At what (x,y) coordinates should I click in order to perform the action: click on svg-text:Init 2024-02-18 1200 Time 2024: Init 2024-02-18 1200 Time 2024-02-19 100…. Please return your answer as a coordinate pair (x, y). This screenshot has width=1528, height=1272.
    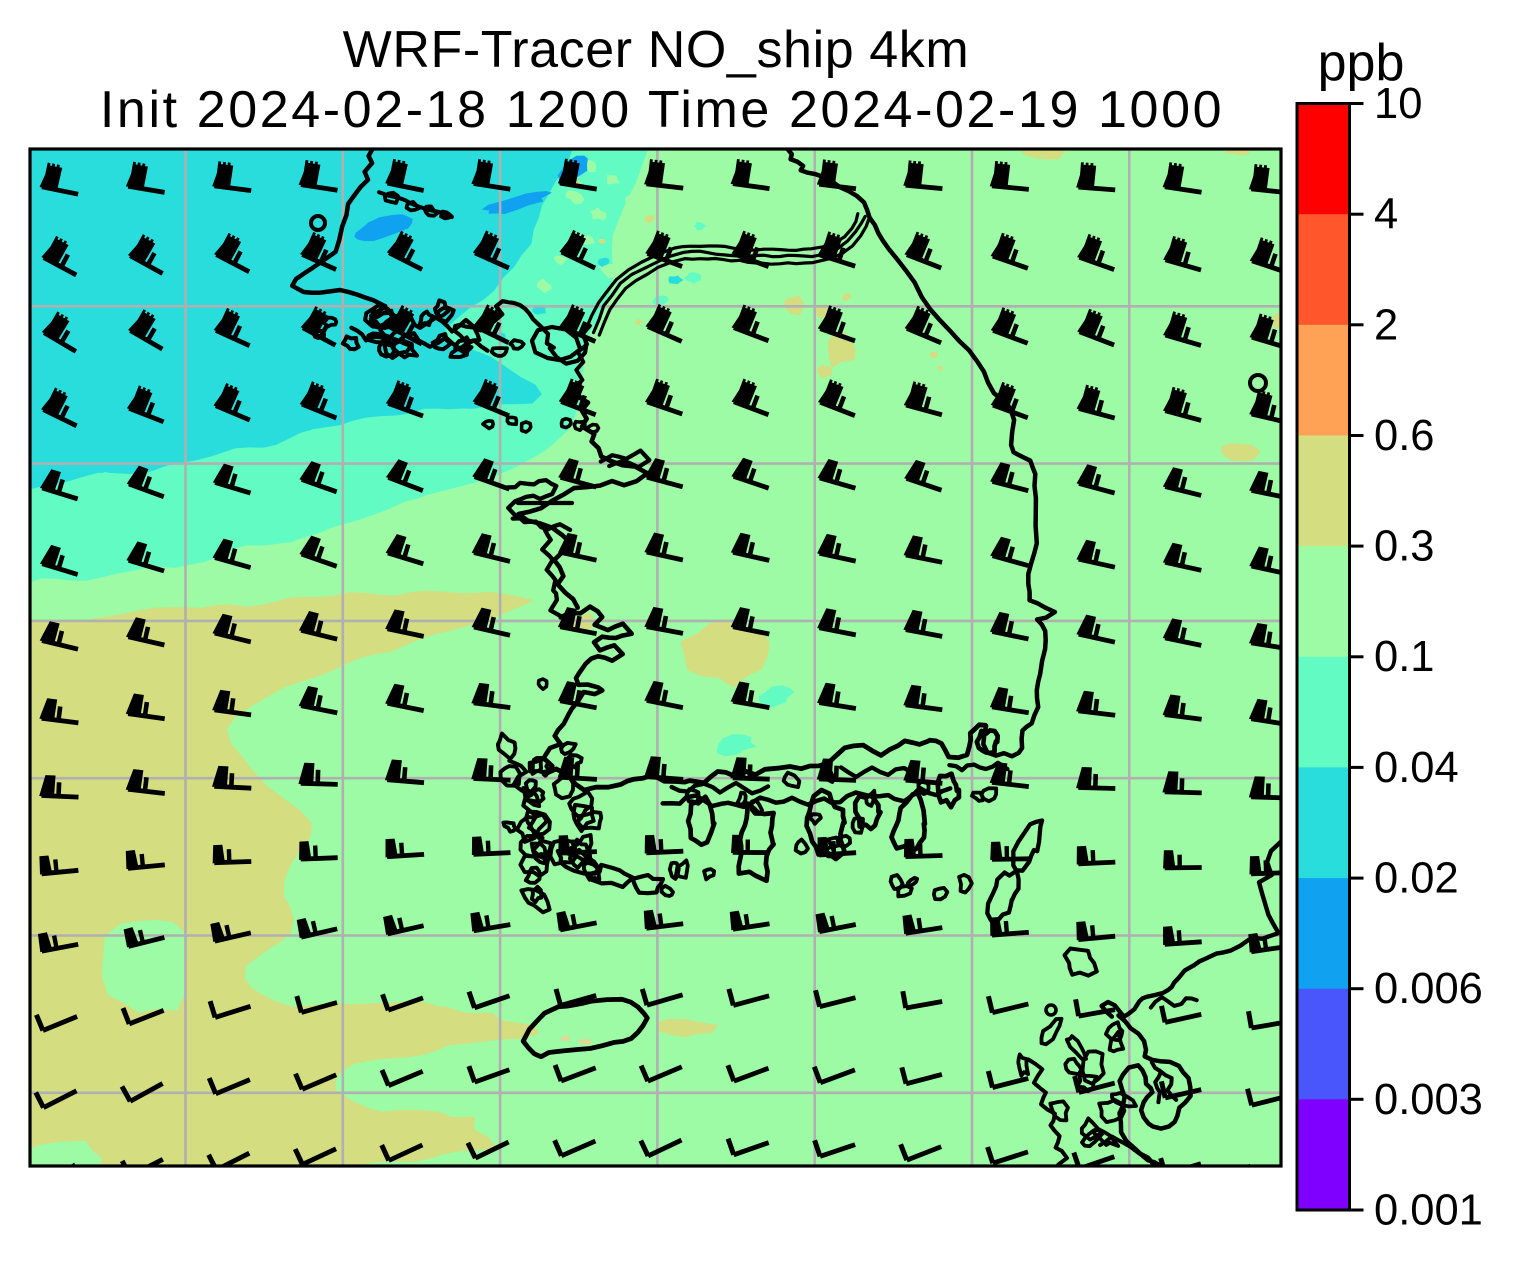
    Looking at the image, I should click on (662, 110).